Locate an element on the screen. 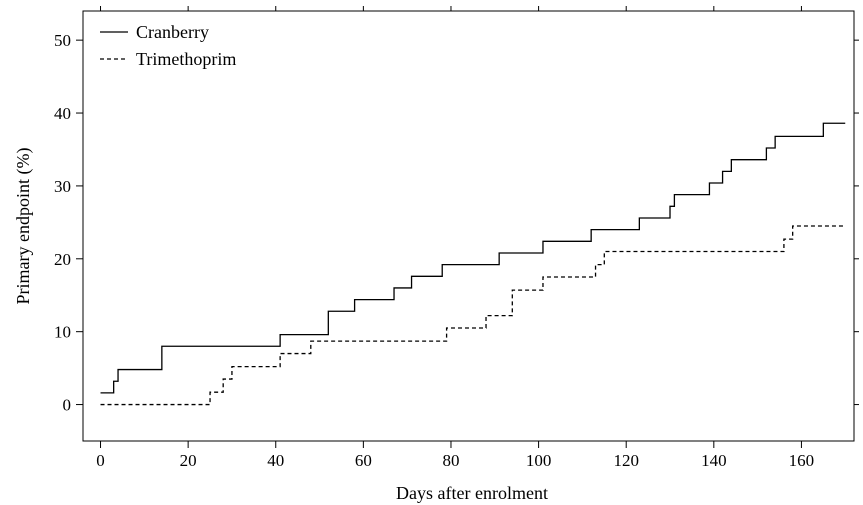  x-tick-label: 20 is located at coordinates (188, 460).